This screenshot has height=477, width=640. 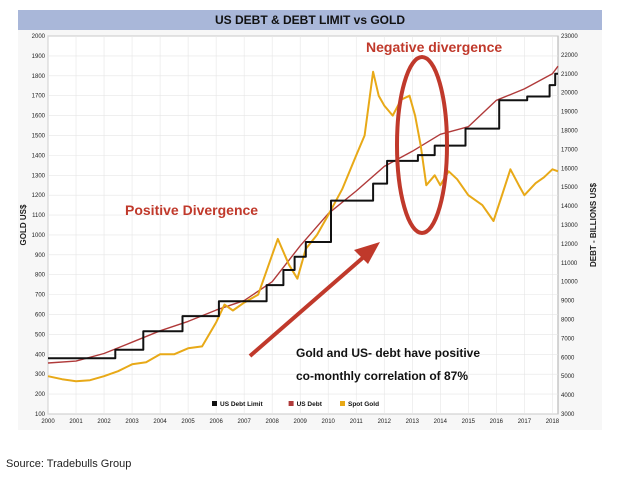 What do you see at coordinates (329, 422) in the screenshot?
I see `x-tick-label: 2010` at bounding box center [329, 422].